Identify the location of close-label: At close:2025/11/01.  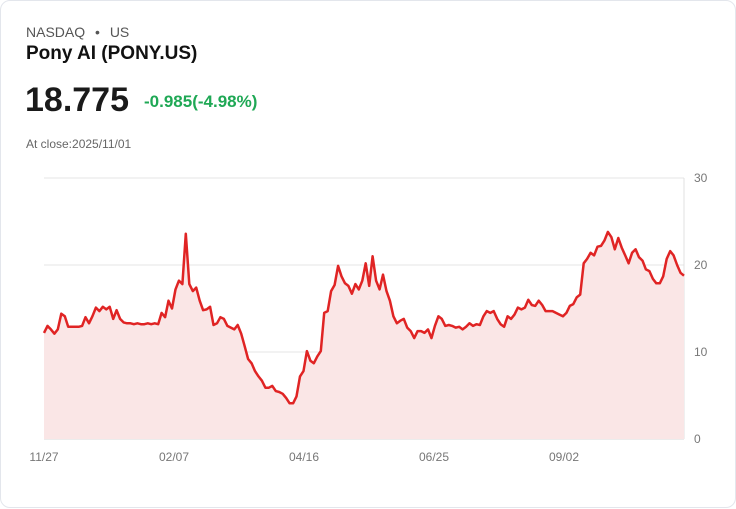
(79, 144).